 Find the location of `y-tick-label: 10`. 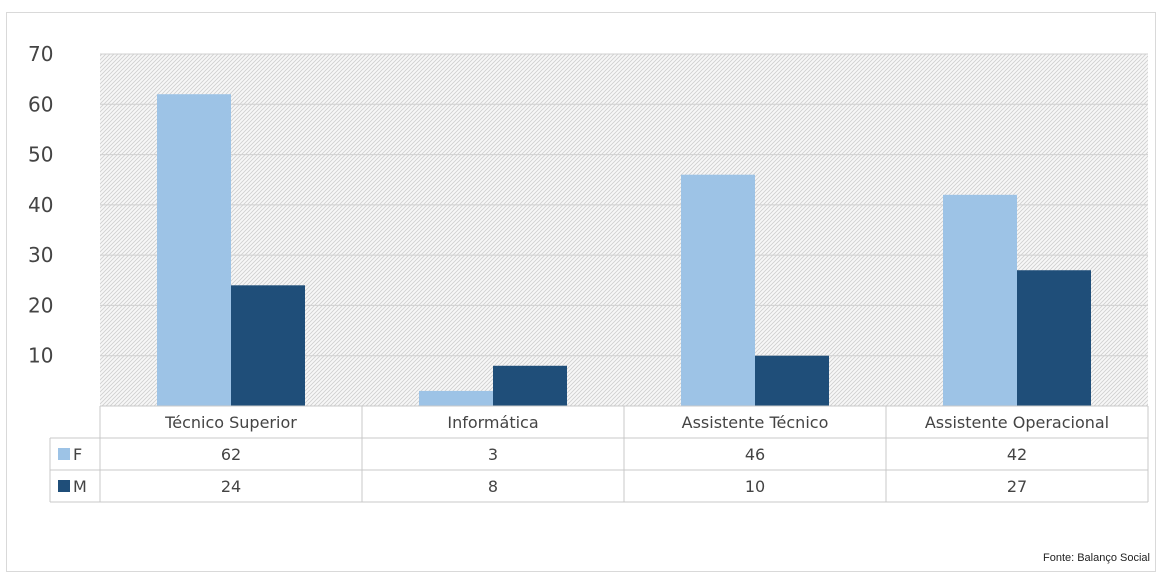

y-tick-label: 10 is located at coordinates (40, 356).